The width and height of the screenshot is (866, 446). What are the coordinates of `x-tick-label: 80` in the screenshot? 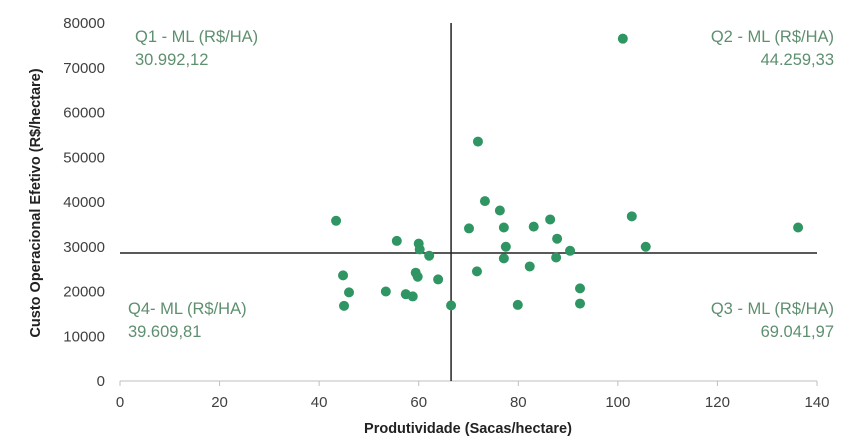 It's located at (518, 402).